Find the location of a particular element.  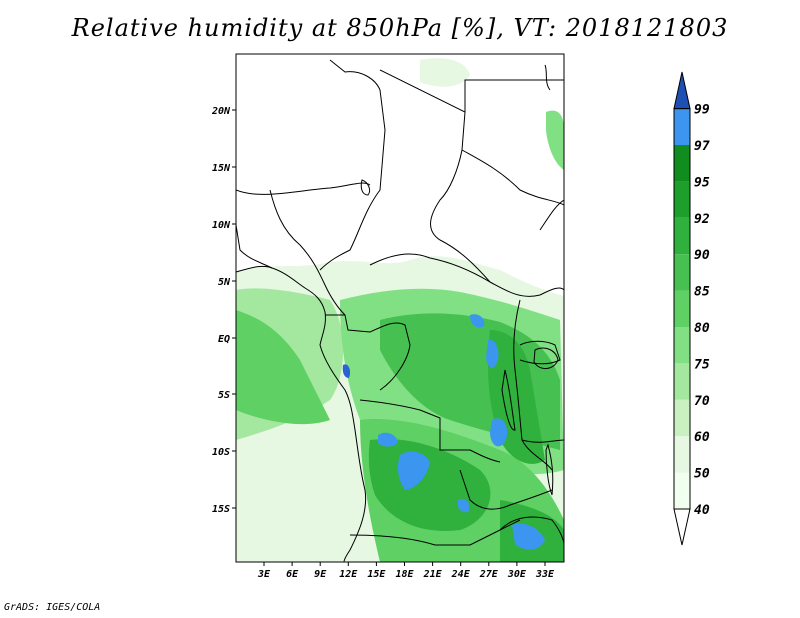

lat-tick-label: 10N is located at coordinates (221, 225).